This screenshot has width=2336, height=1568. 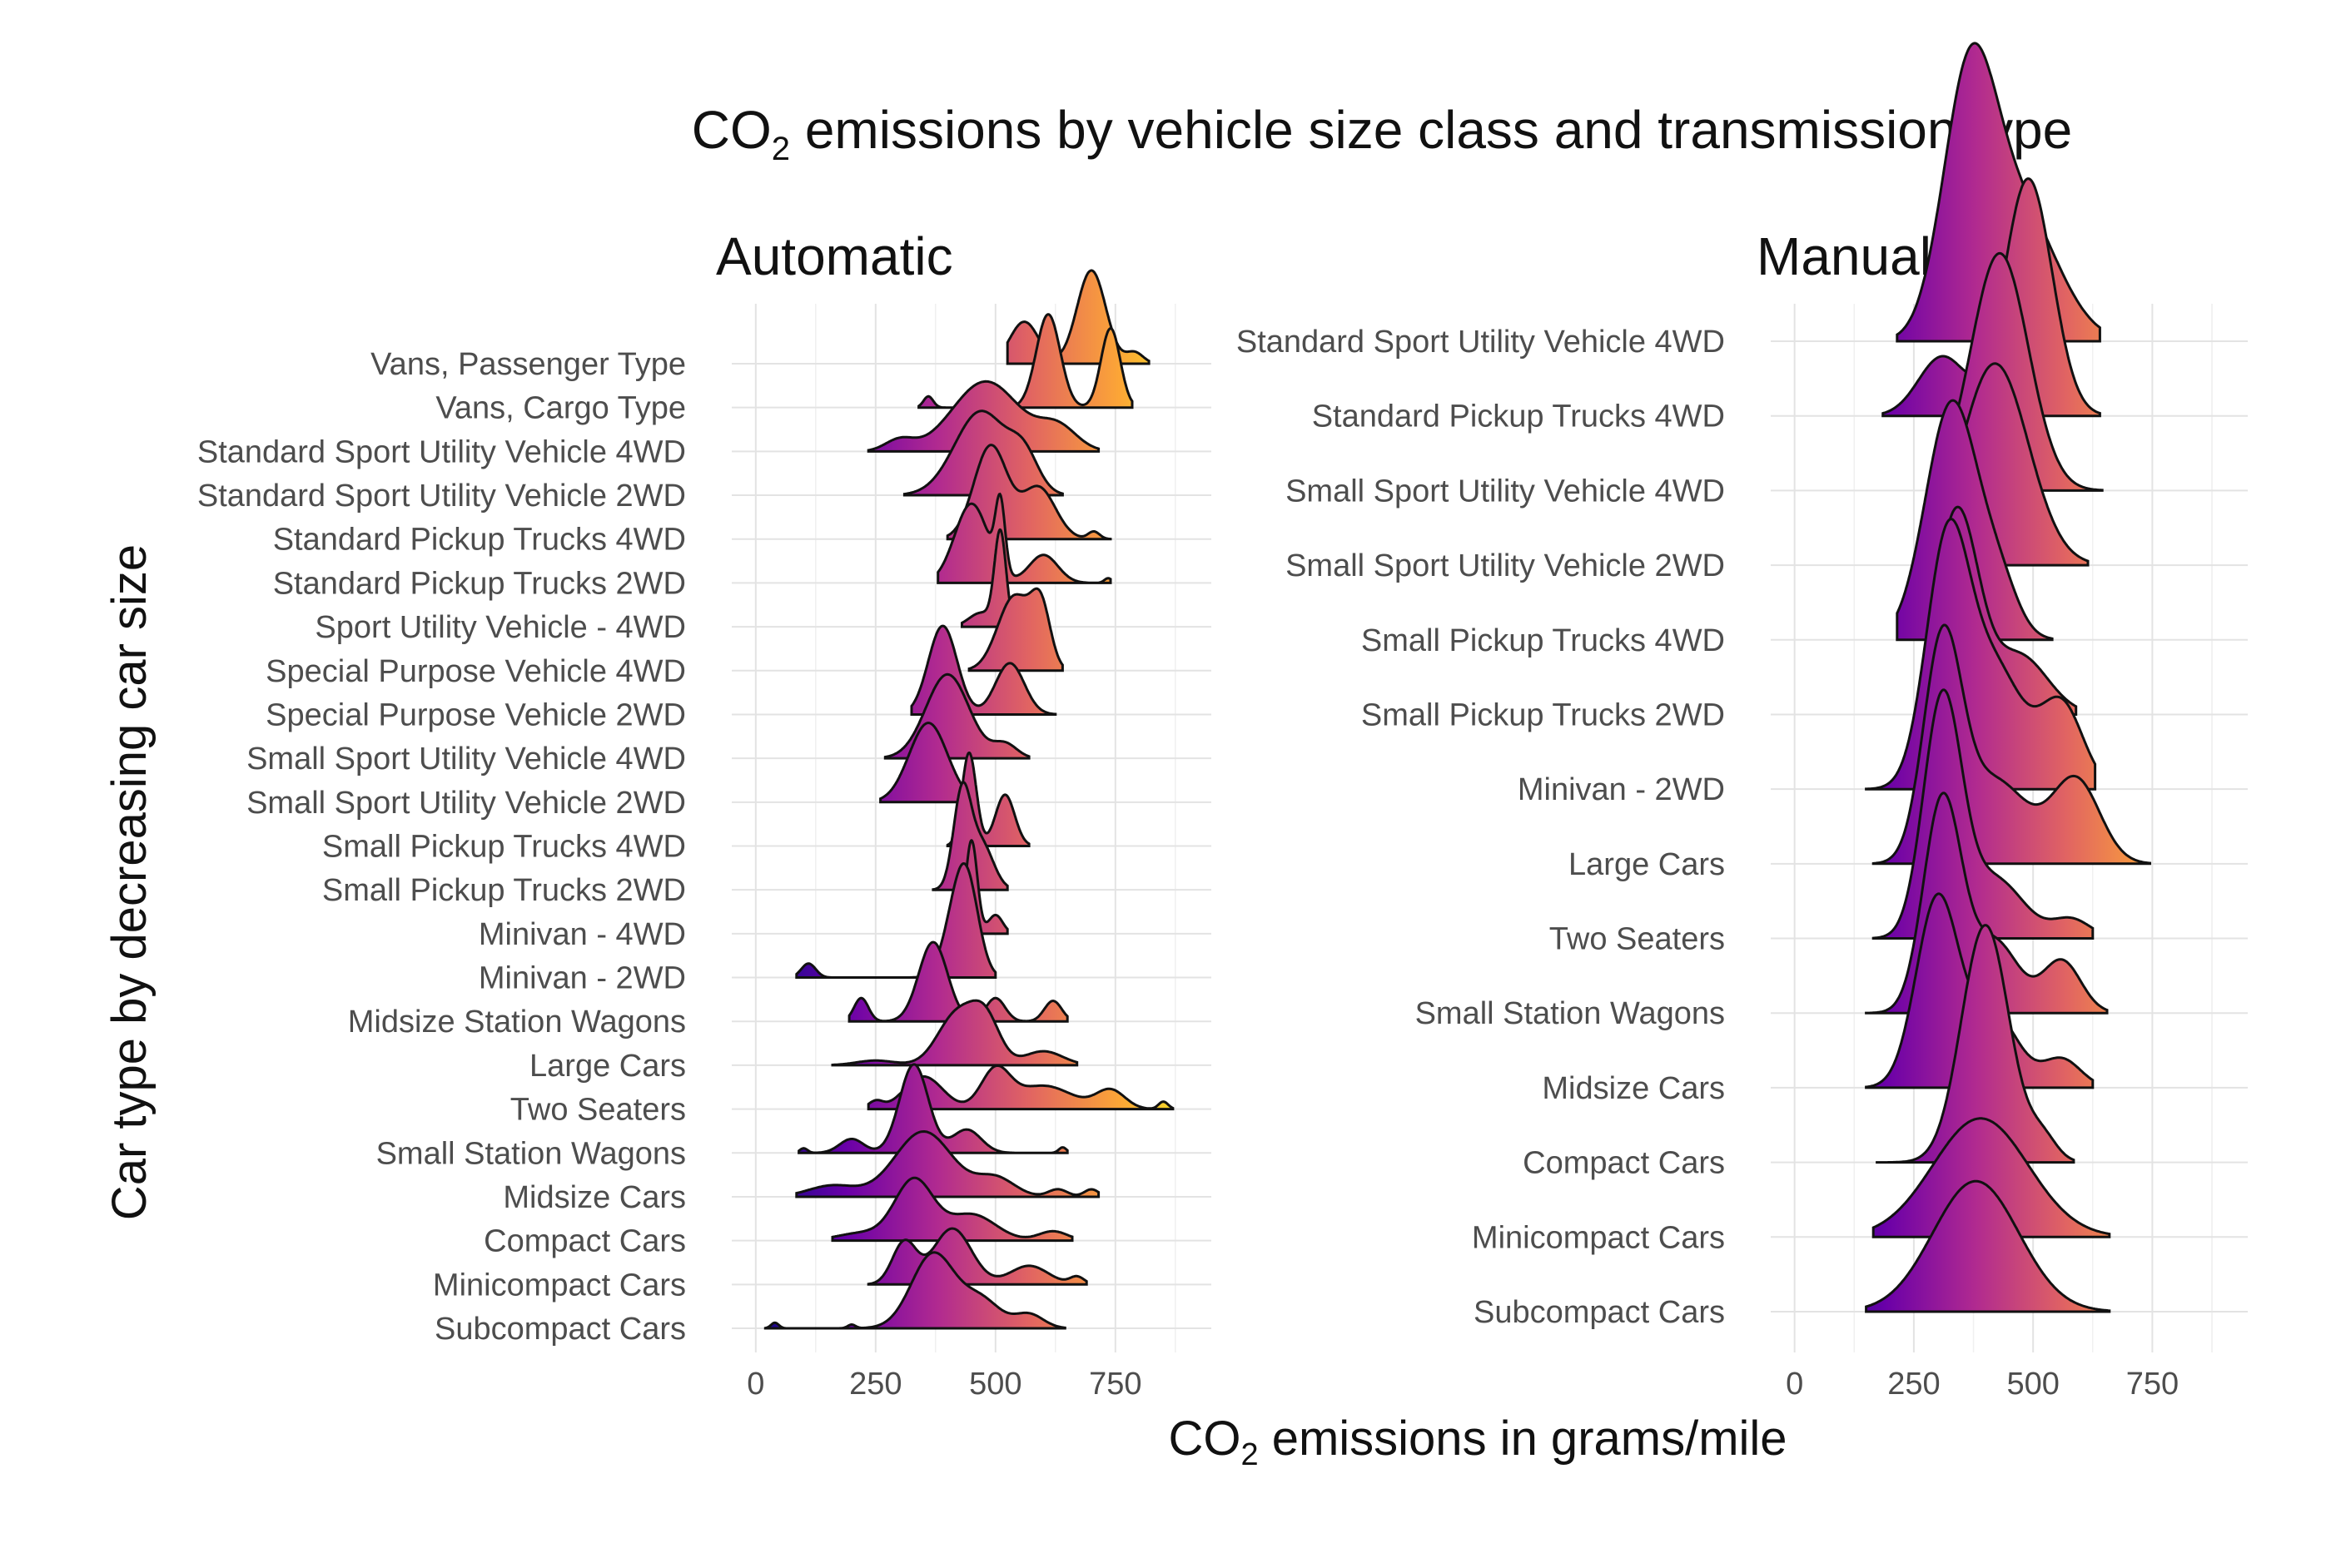 I want to click on category-label: Standard Pickup Trucks 2WD, so click(x=479, y=583).